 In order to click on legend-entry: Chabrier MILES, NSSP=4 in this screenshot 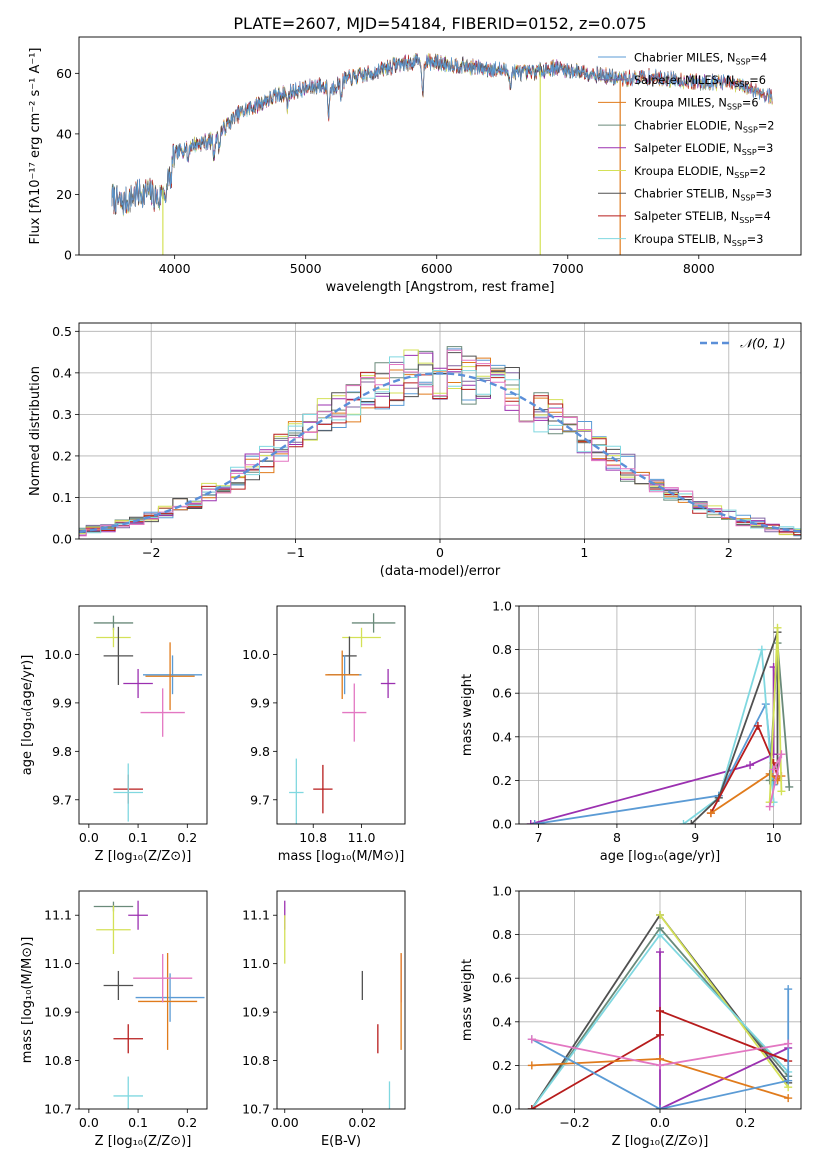, I will do `click(700, 58)`.